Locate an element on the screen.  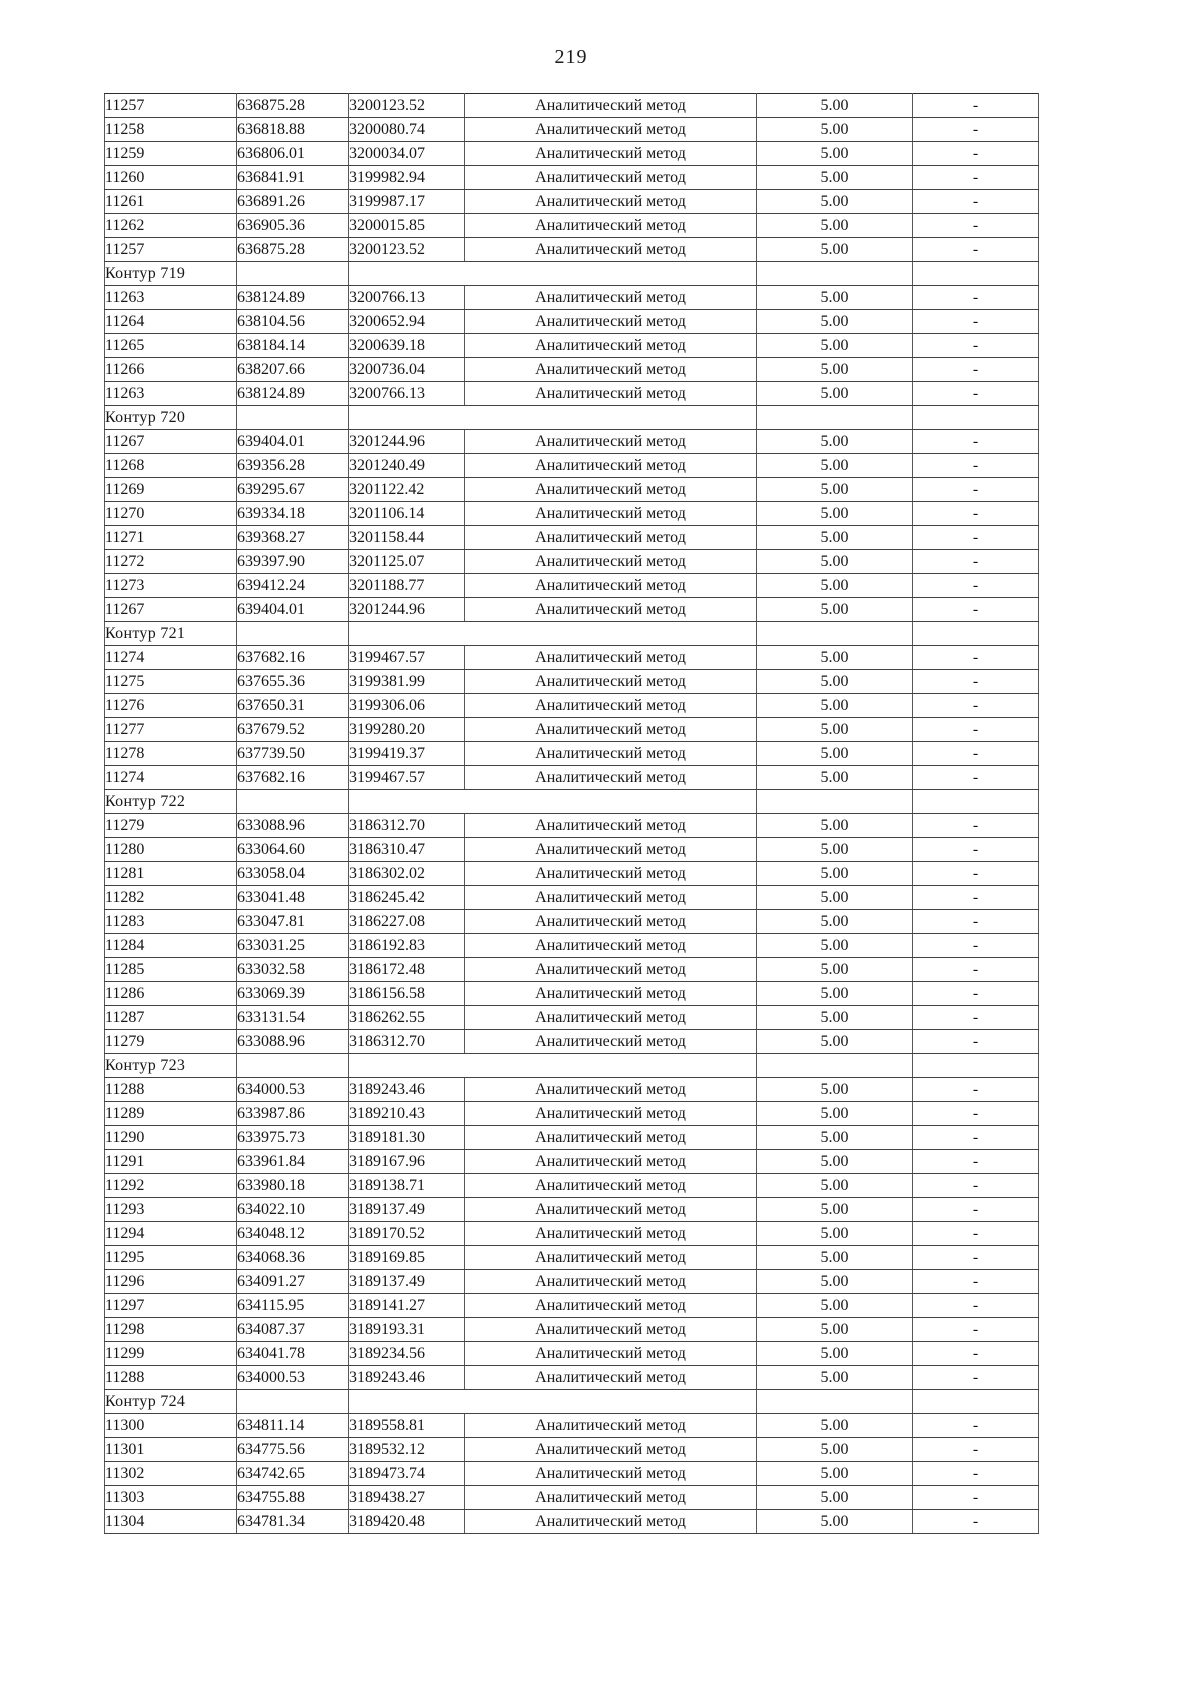
point-number-cell: 11272 is located at coordinates (170, 561).